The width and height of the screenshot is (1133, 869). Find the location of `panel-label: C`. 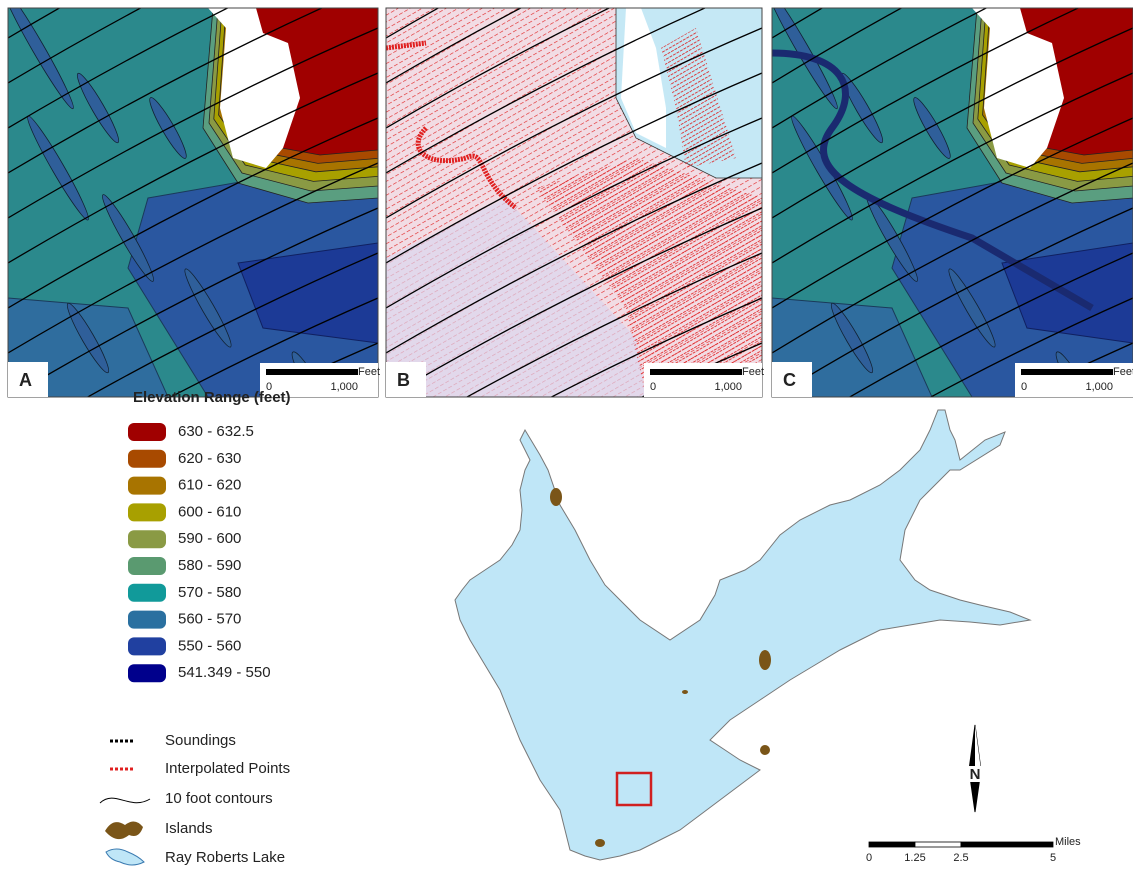

panel-label: C is located at coordinates (789, 380).